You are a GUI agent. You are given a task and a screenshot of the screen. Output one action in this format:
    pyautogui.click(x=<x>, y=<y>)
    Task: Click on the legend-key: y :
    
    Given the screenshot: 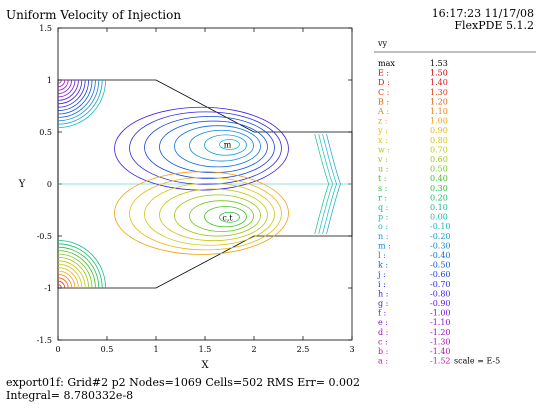 What is the action you would take?
    pyautogui.click(x=382, y=130)
    